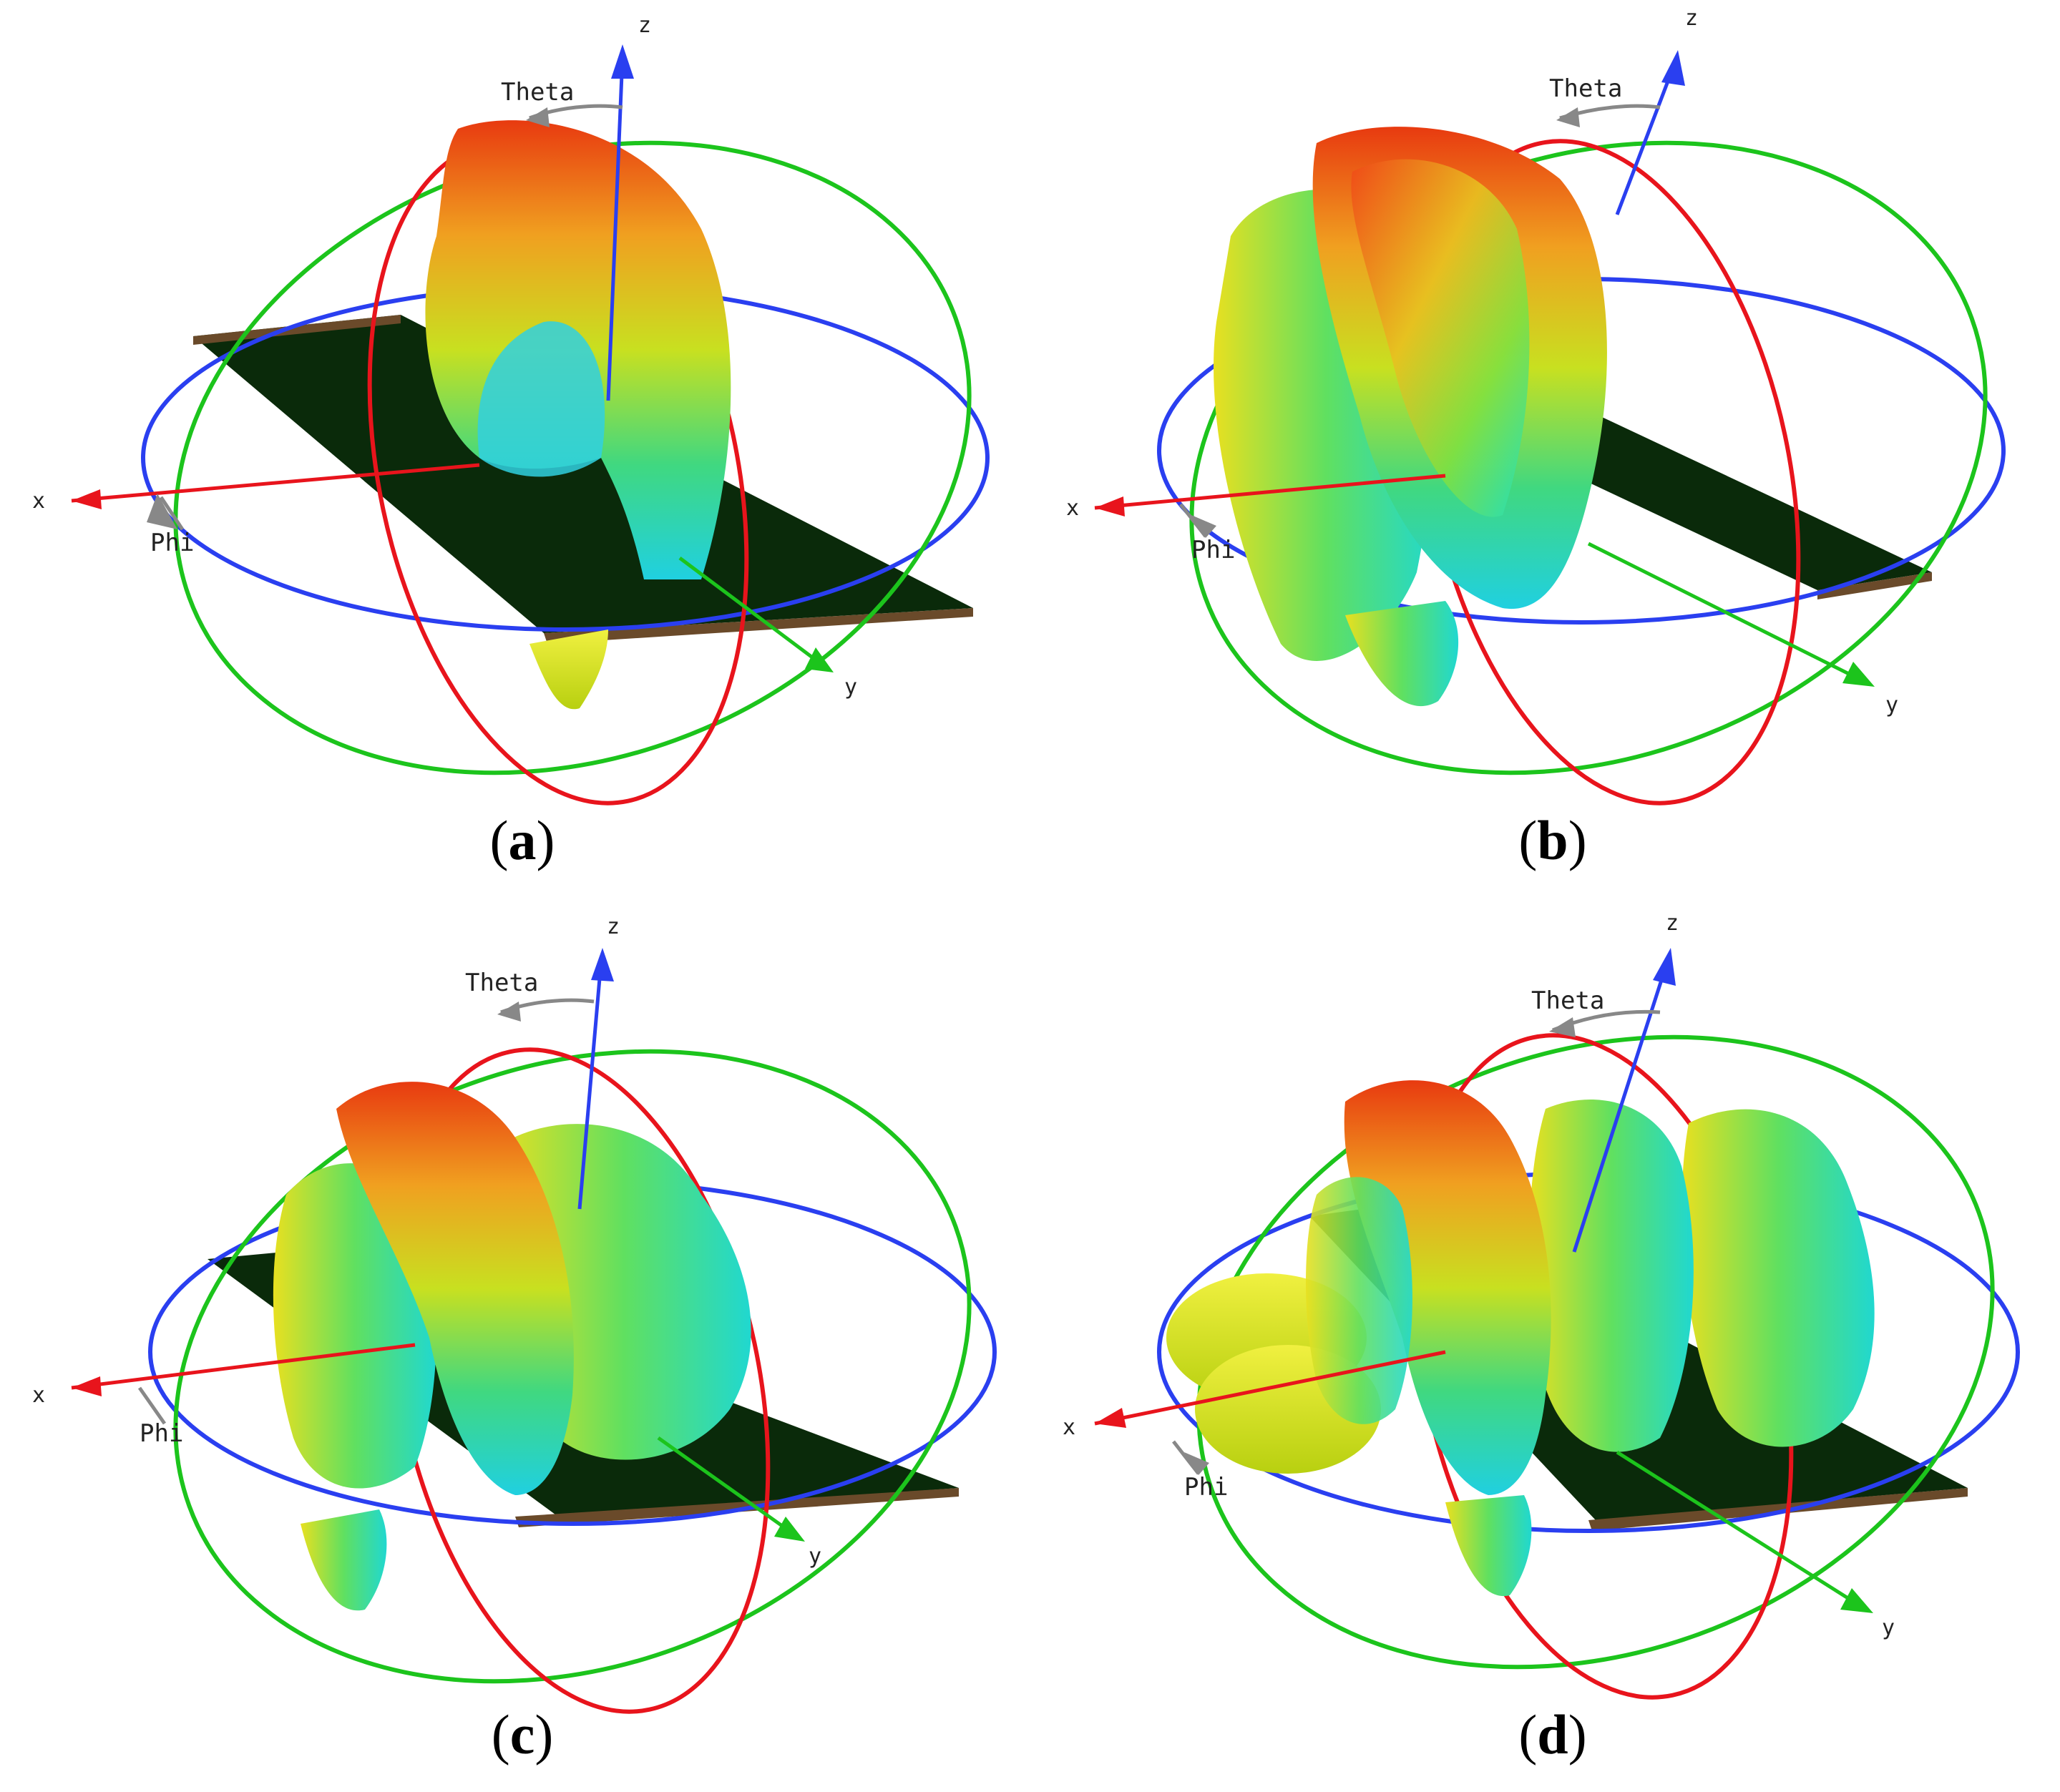  I want to click on caption-a: (a), so click(522, 840).